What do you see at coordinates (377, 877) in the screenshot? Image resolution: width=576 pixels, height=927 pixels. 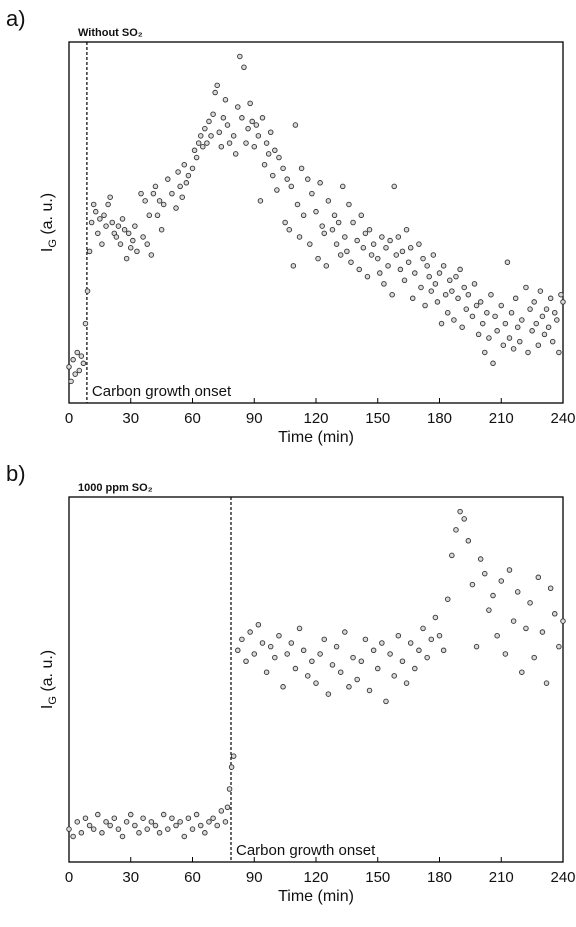 I see `x-tick-label: 150` at bounding box center [377, 877].